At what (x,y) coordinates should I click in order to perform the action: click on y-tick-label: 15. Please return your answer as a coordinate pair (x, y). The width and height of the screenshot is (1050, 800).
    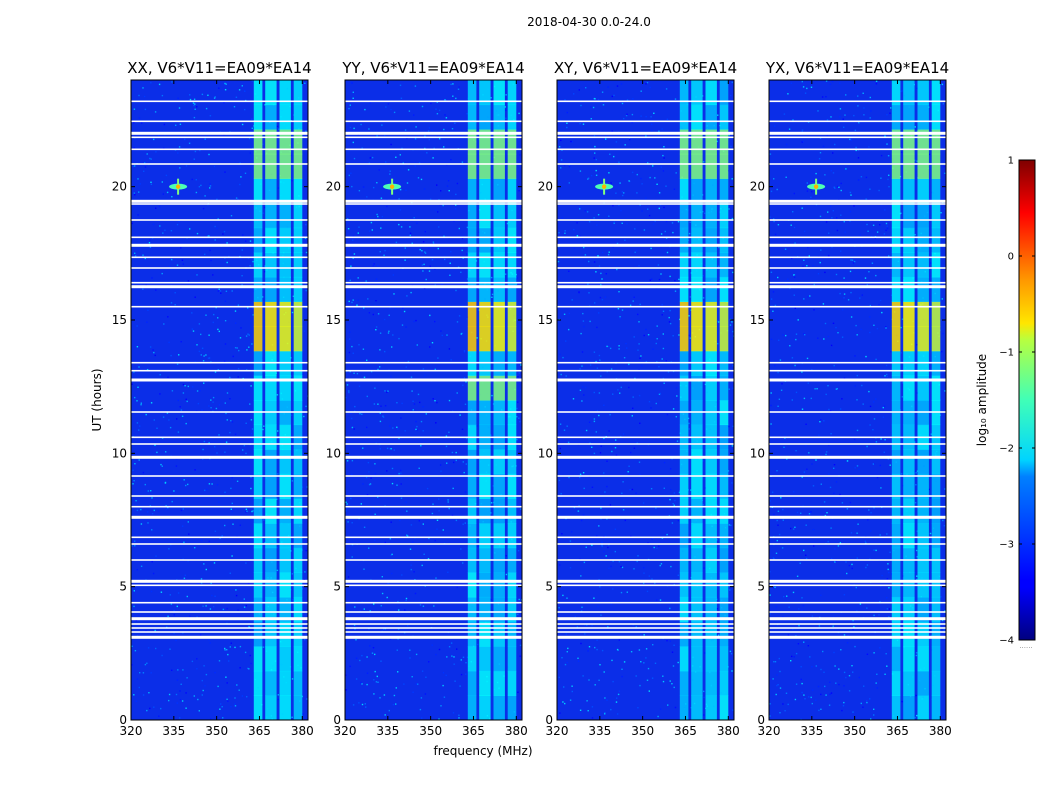
    Looking at the image, I should click on (757, 320).